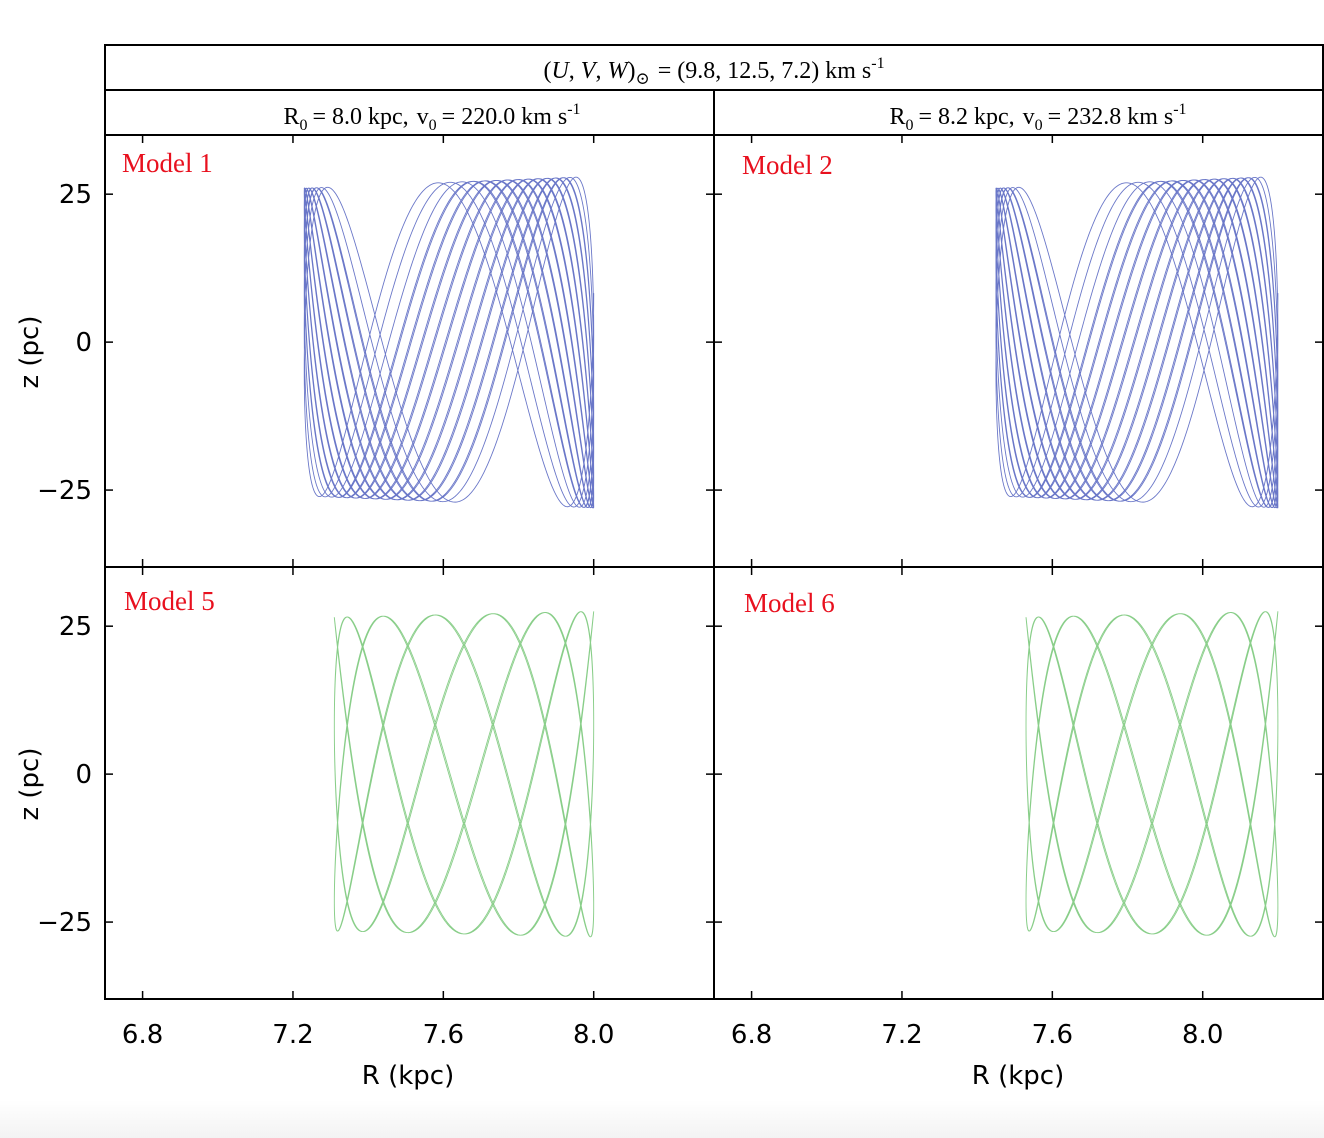 The height and width of the screenshot is (1138, 1324). What do you see at coordinates (30, 352) in the screenshot?
I see `y-axis-label-top: z (pc)` at bounding box center [30, 352].